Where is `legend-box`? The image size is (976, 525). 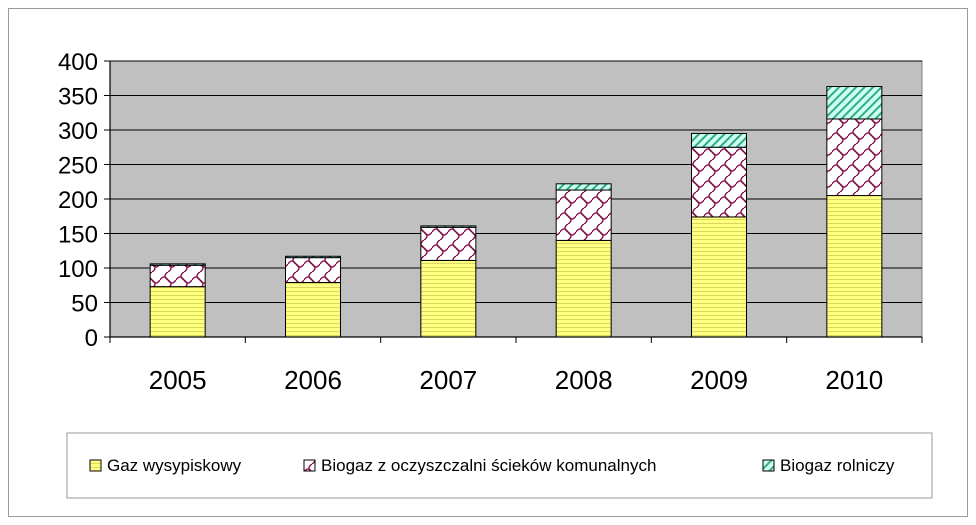 legend-box is located at coordinates (499, 465).